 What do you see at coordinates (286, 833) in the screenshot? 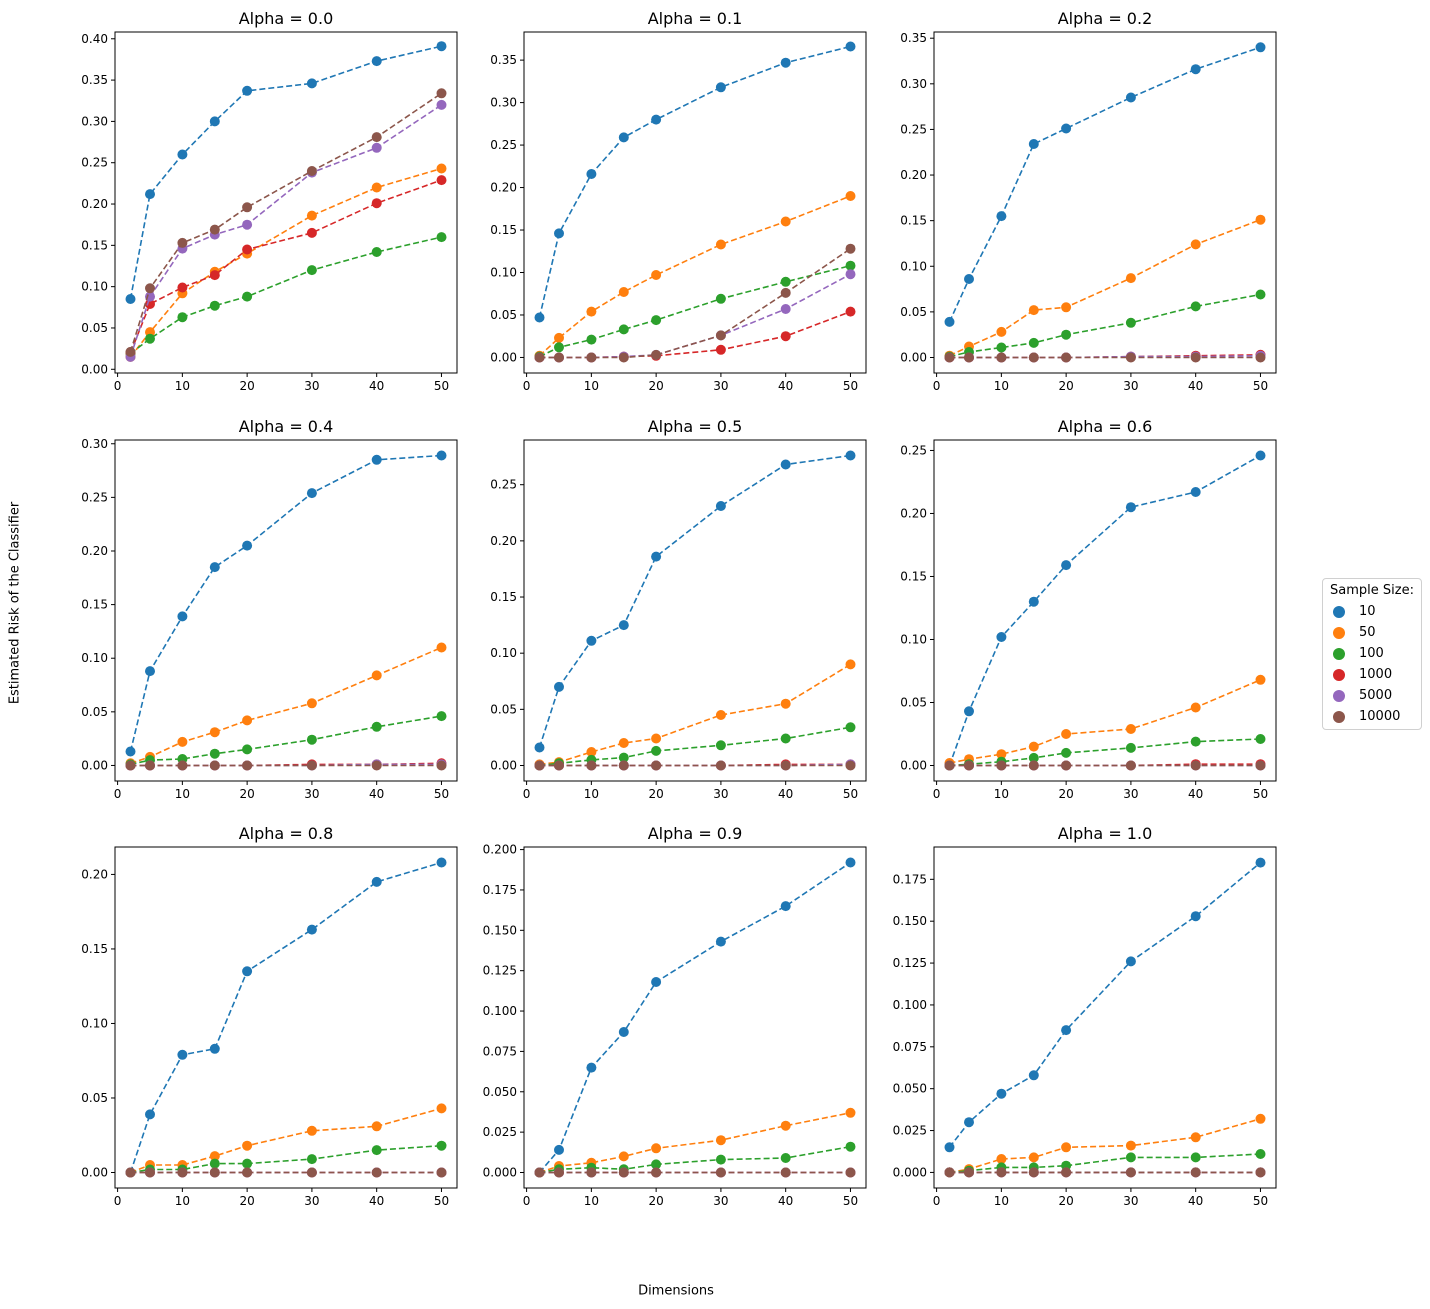
I see `subplot-title: Alpha = 0.8` at bounding box center [286, 833].